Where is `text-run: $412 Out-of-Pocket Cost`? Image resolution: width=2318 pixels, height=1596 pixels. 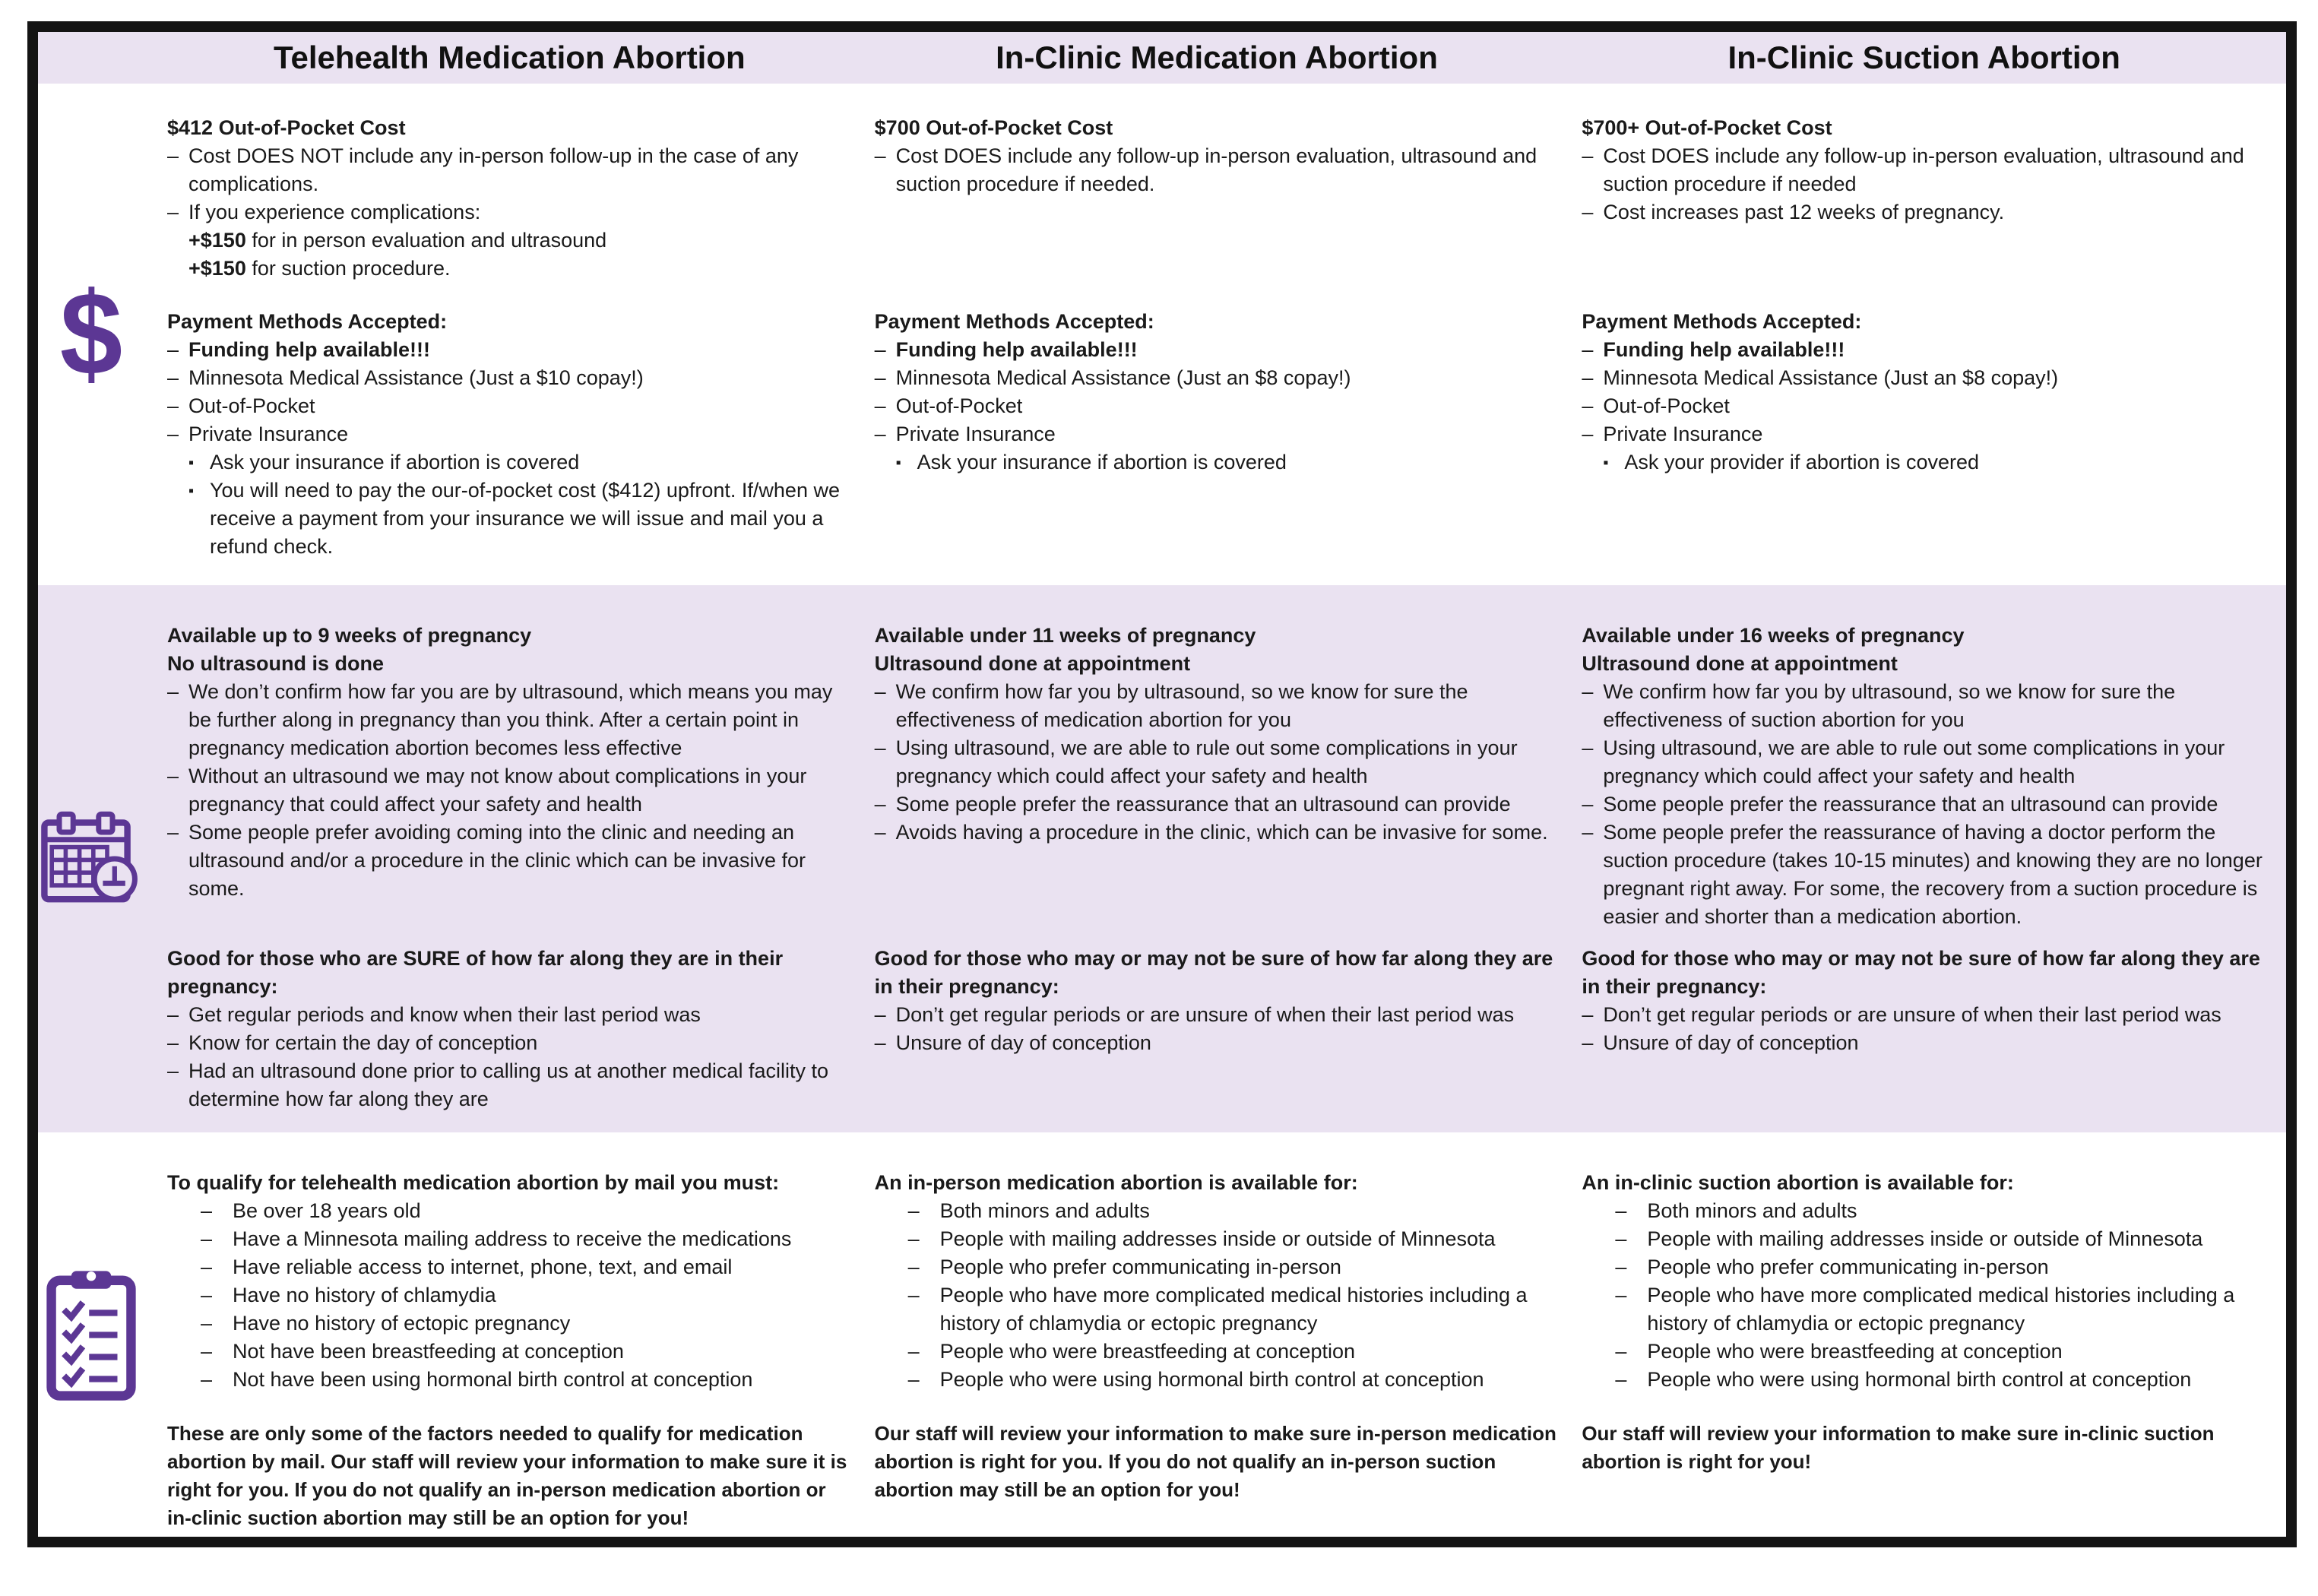
text-run: $412 Out-of-Pocket Cost is located at coordinates (287, 128).